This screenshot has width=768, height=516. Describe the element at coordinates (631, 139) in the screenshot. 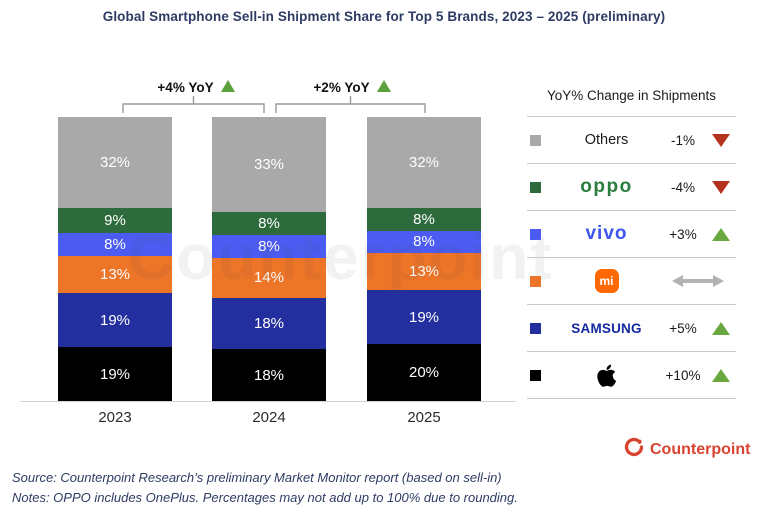

I see `legend-row-others: Others -1%` at that location.